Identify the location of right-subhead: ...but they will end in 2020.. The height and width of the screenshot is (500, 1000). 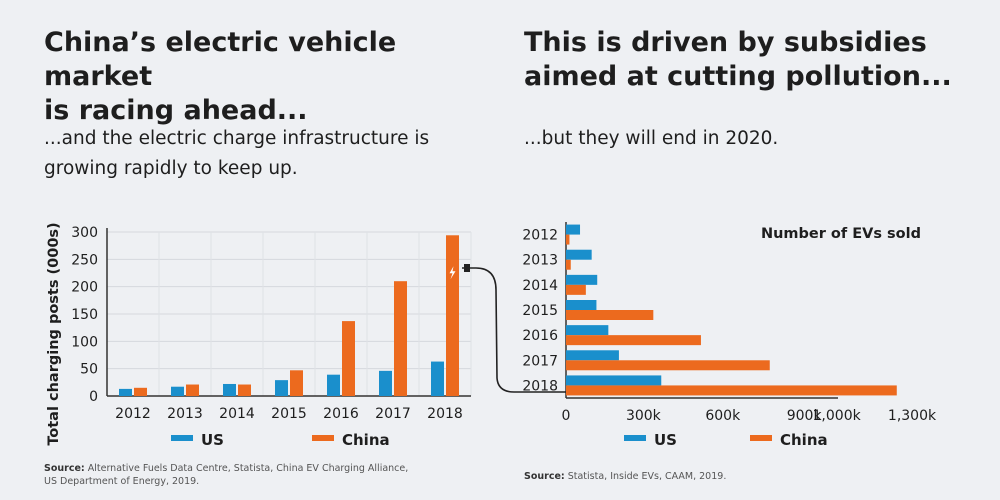
(744, 139).